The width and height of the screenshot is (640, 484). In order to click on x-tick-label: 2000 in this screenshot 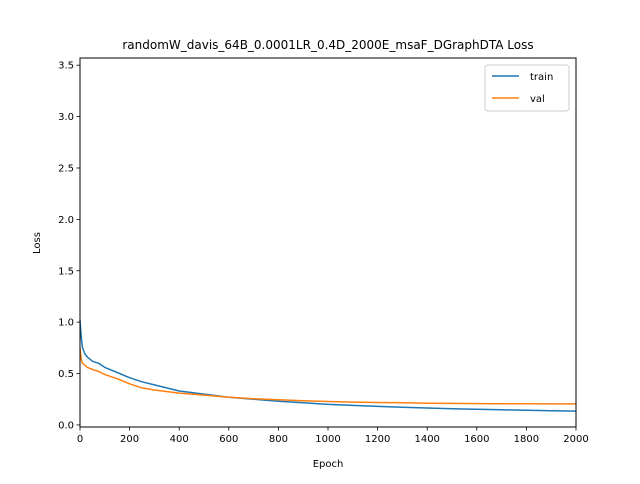, I will do `click(575, 439)`.